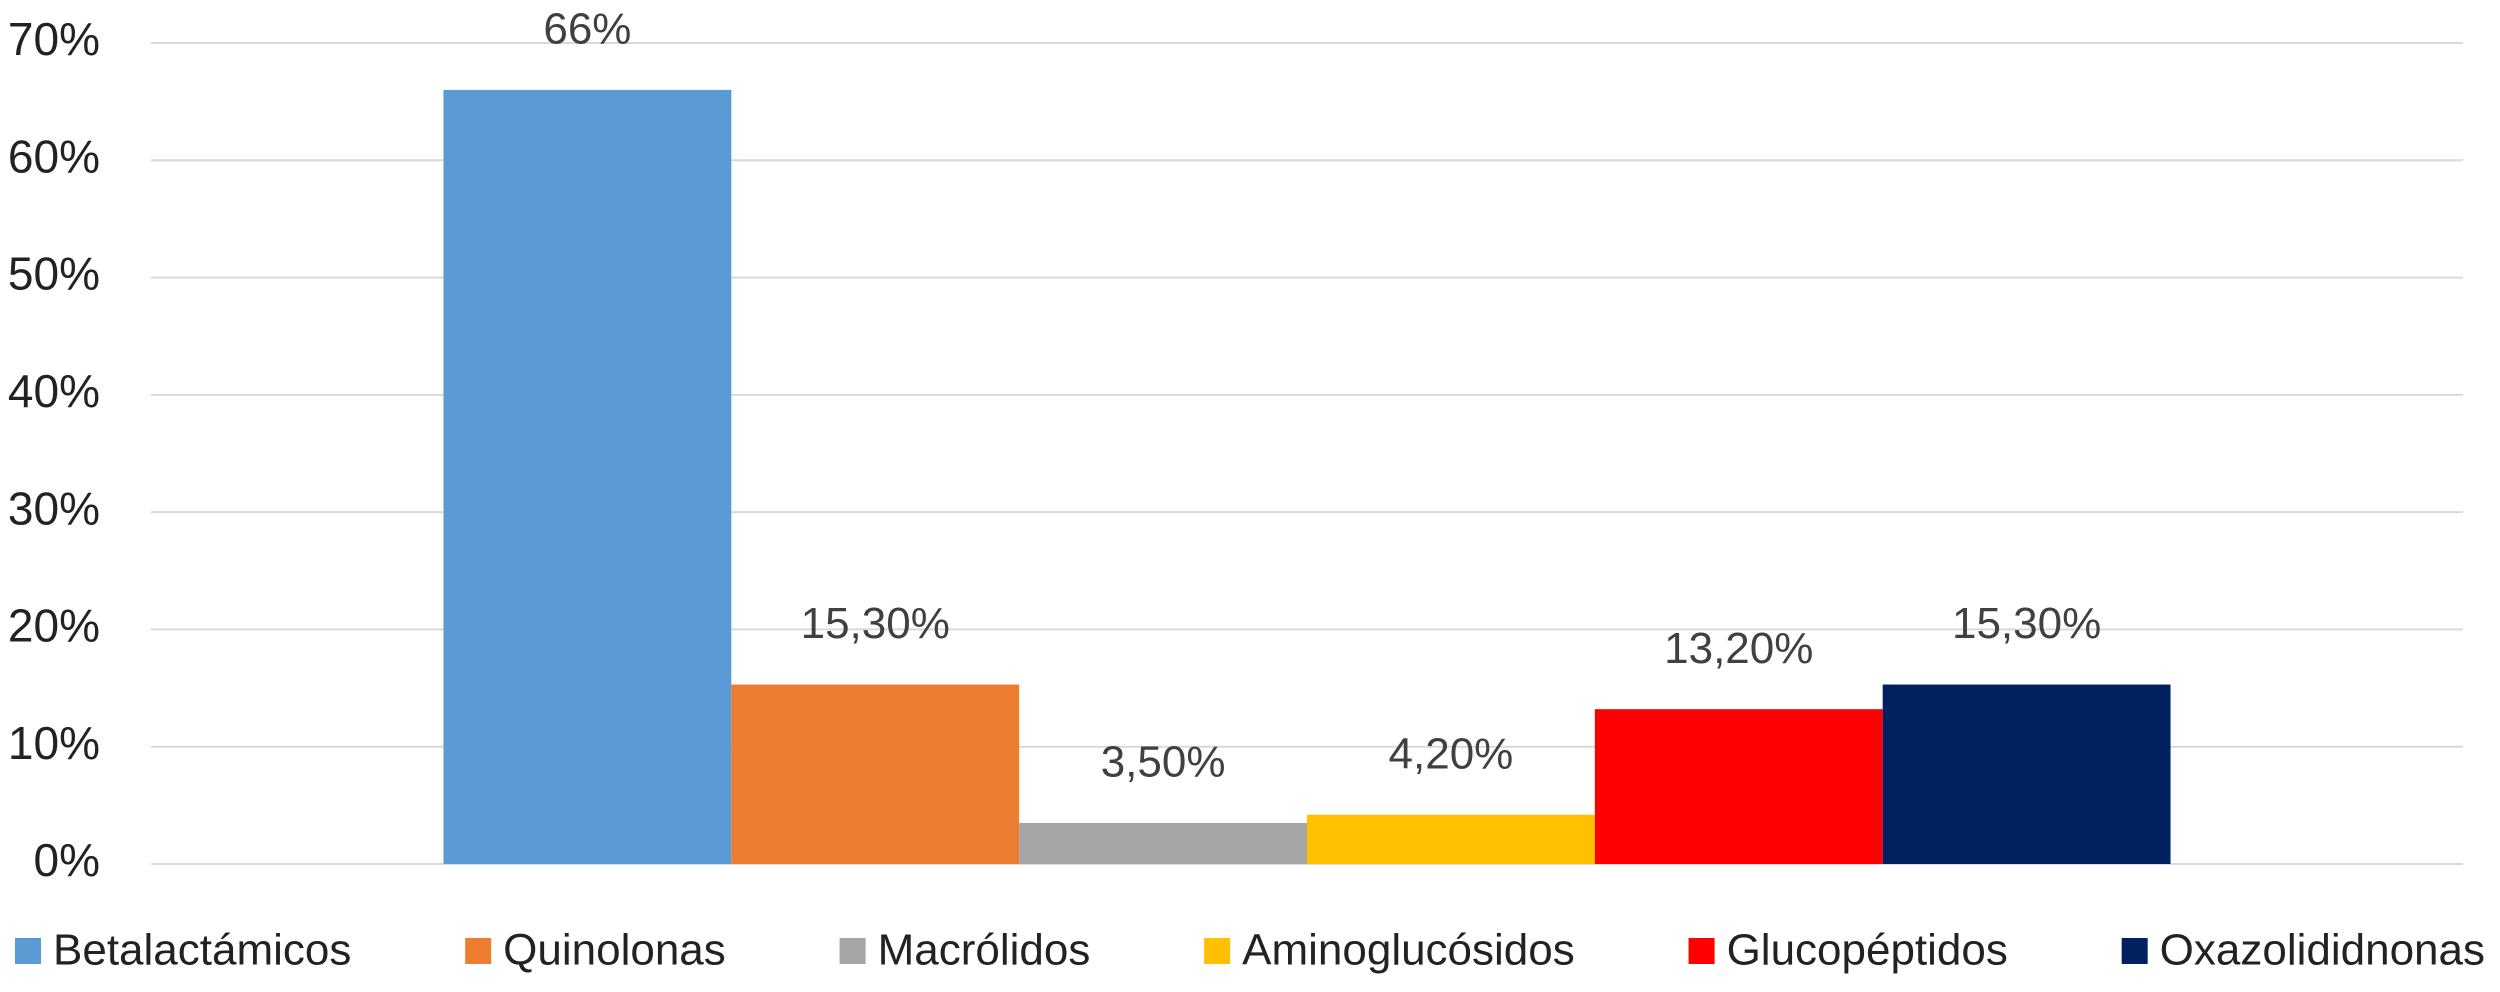  I want to click on y-tick-label: 0%, so click(67, 860).